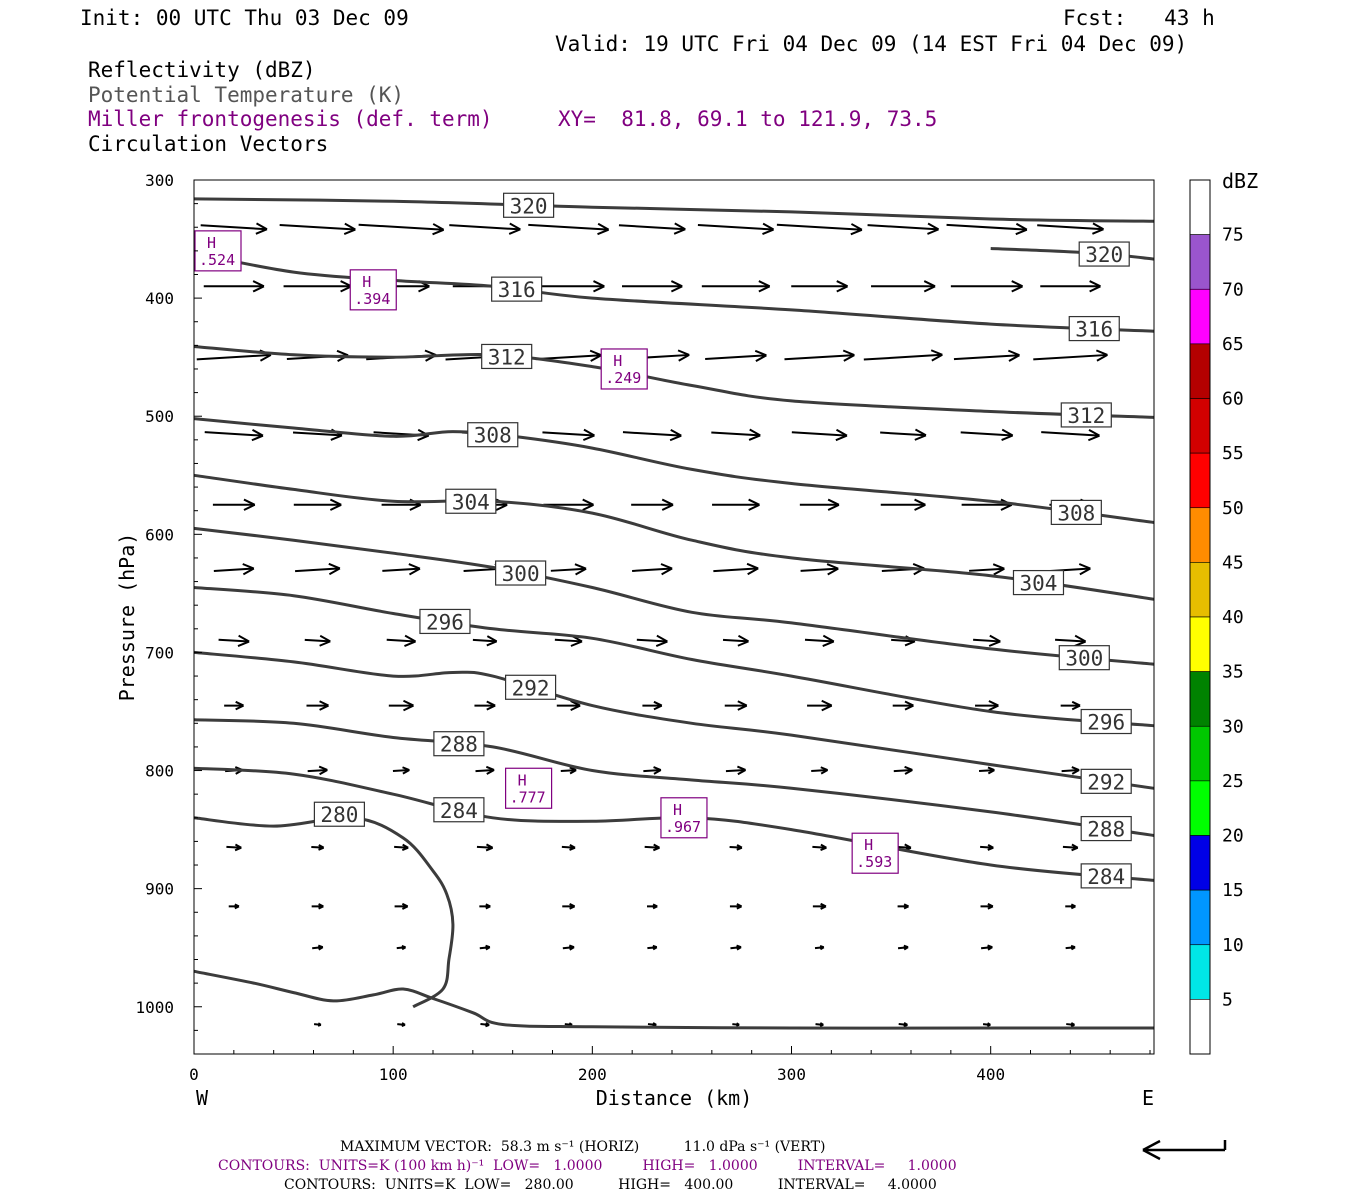 The height and width of the screenshot is (1200, 1350). Describe the element at coordinates (194, 1074) in the screenshot. I see `x-tick-label: 0` at that location.